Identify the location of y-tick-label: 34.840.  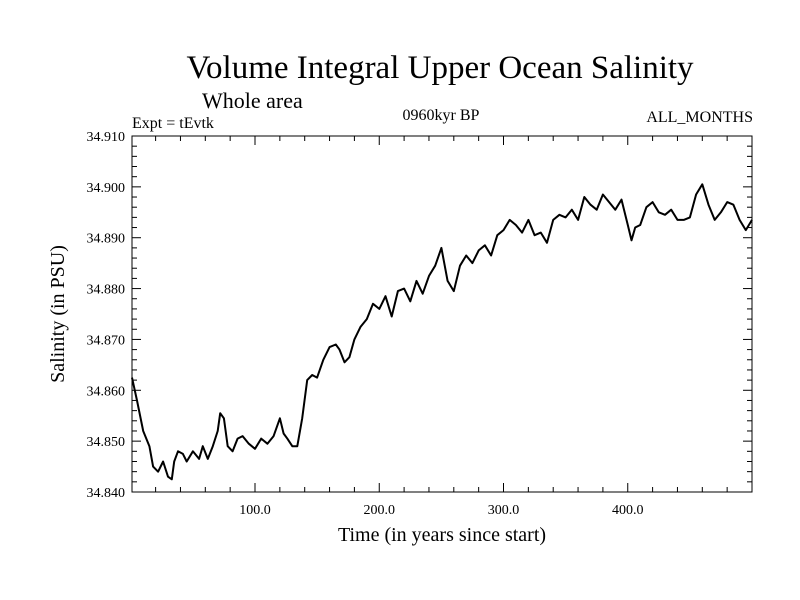
(106, 493).